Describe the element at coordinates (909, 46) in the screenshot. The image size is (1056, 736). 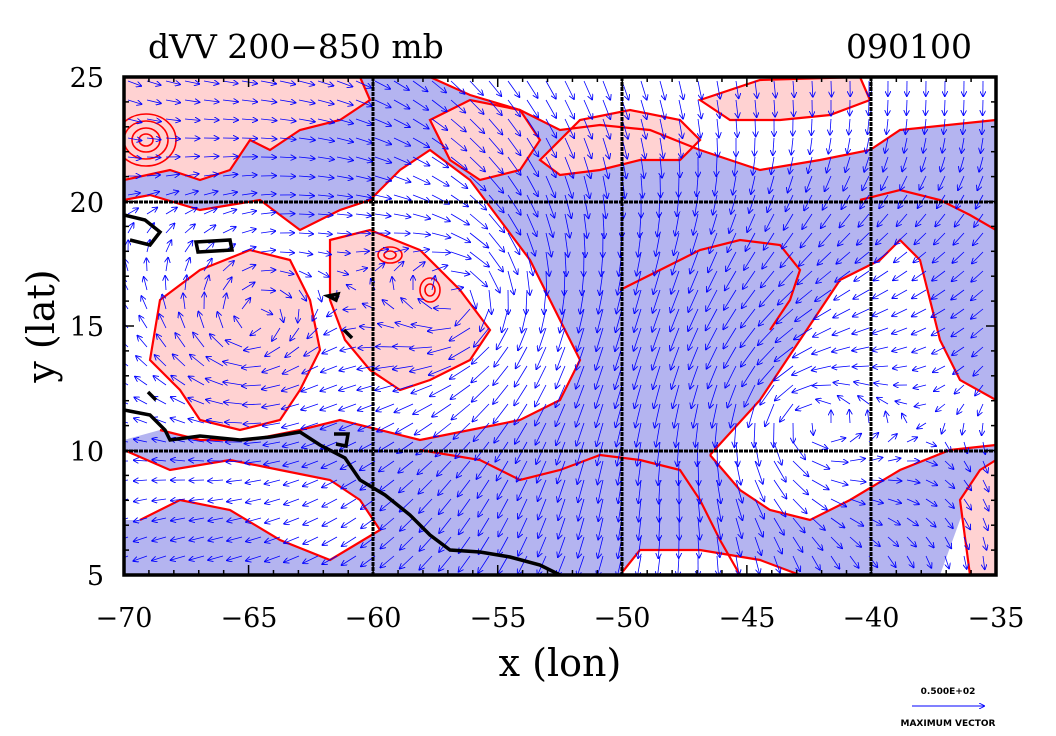
I see `date-label: 090100` at that location.